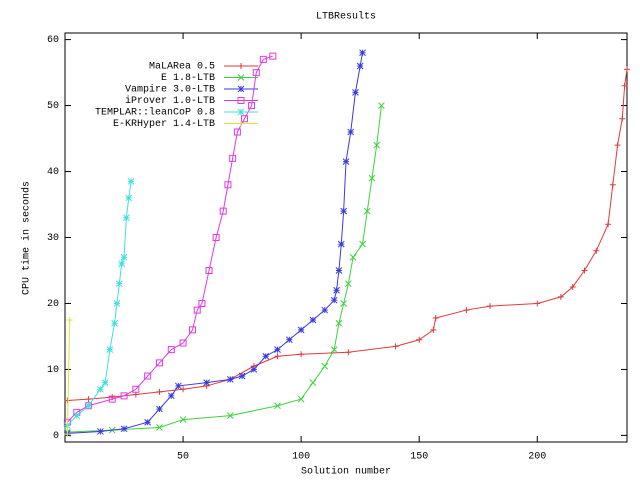 The height and width of the screenshot is (480, 640). What do you see at coordinates (155, 113) in the screenshot?
I see `legend-label: TEMPLAR::leanCoP 0.8` at bounding box center [155, 113].